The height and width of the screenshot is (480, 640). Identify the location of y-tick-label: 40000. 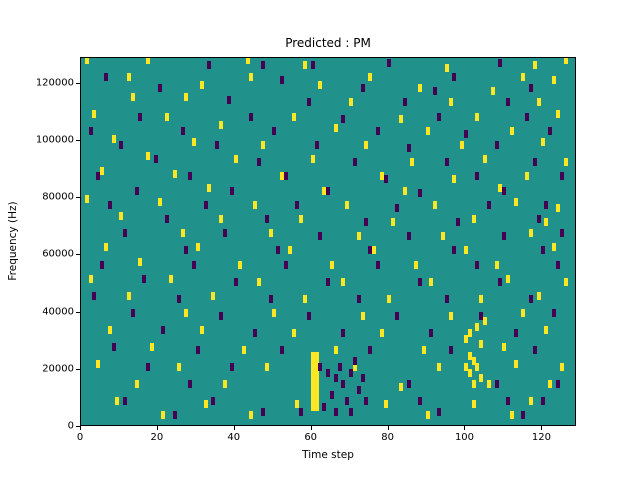
(58, 312).